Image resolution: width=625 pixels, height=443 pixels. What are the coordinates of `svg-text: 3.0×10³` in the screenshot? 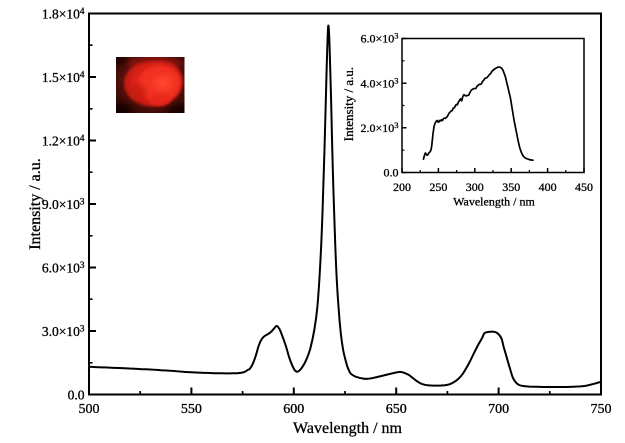 It's located at (63, 331).